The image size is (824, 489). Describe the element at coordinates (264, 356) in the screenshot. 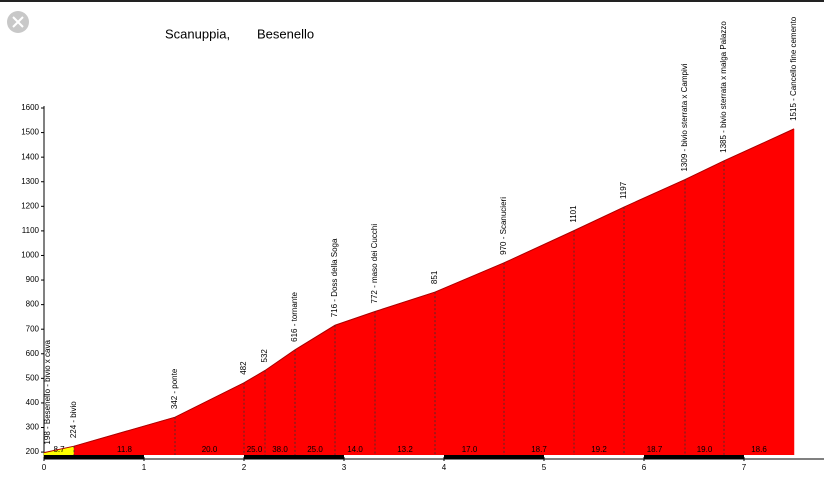

I see `point-label: 532` at that location.